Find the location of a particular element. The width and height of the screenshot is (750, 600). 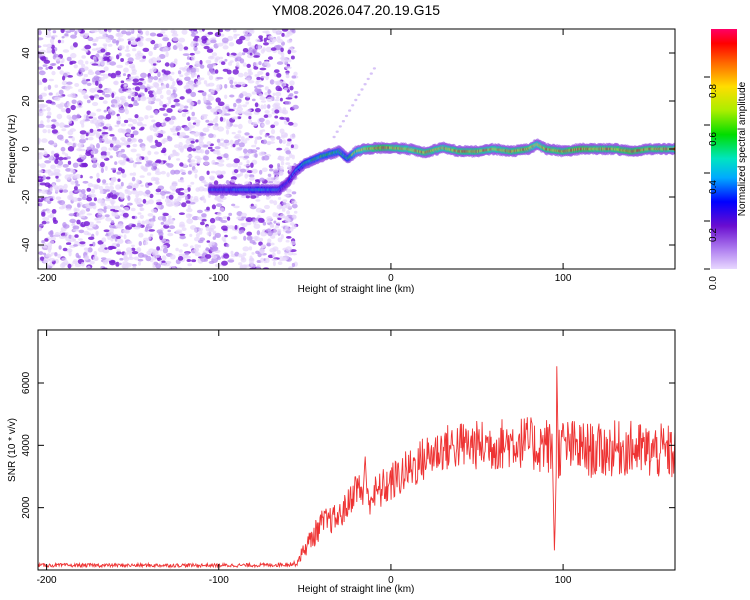

y-tick-label: 4000 is located at coordinates (26, 445).